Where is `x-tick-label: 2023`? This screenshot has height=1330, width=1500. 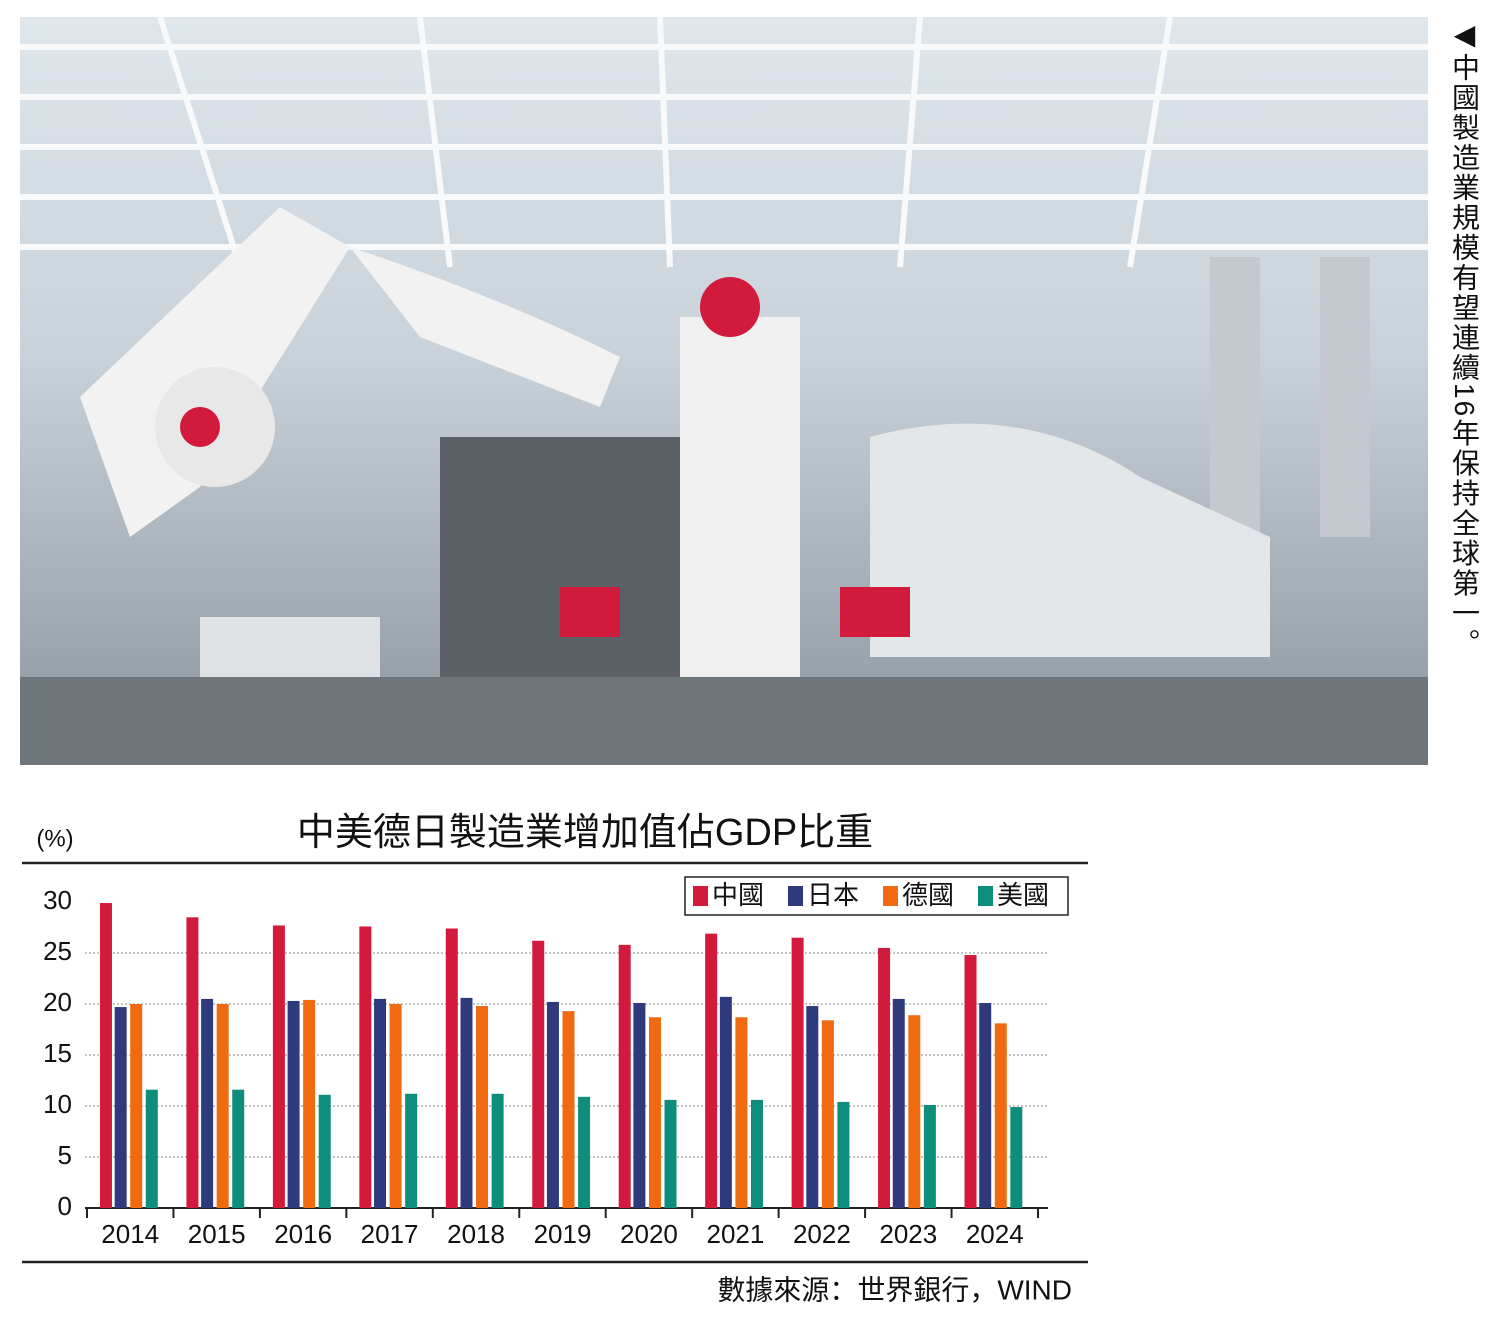 x-tick-label: 2023 is located at coordinates (908, 1234).